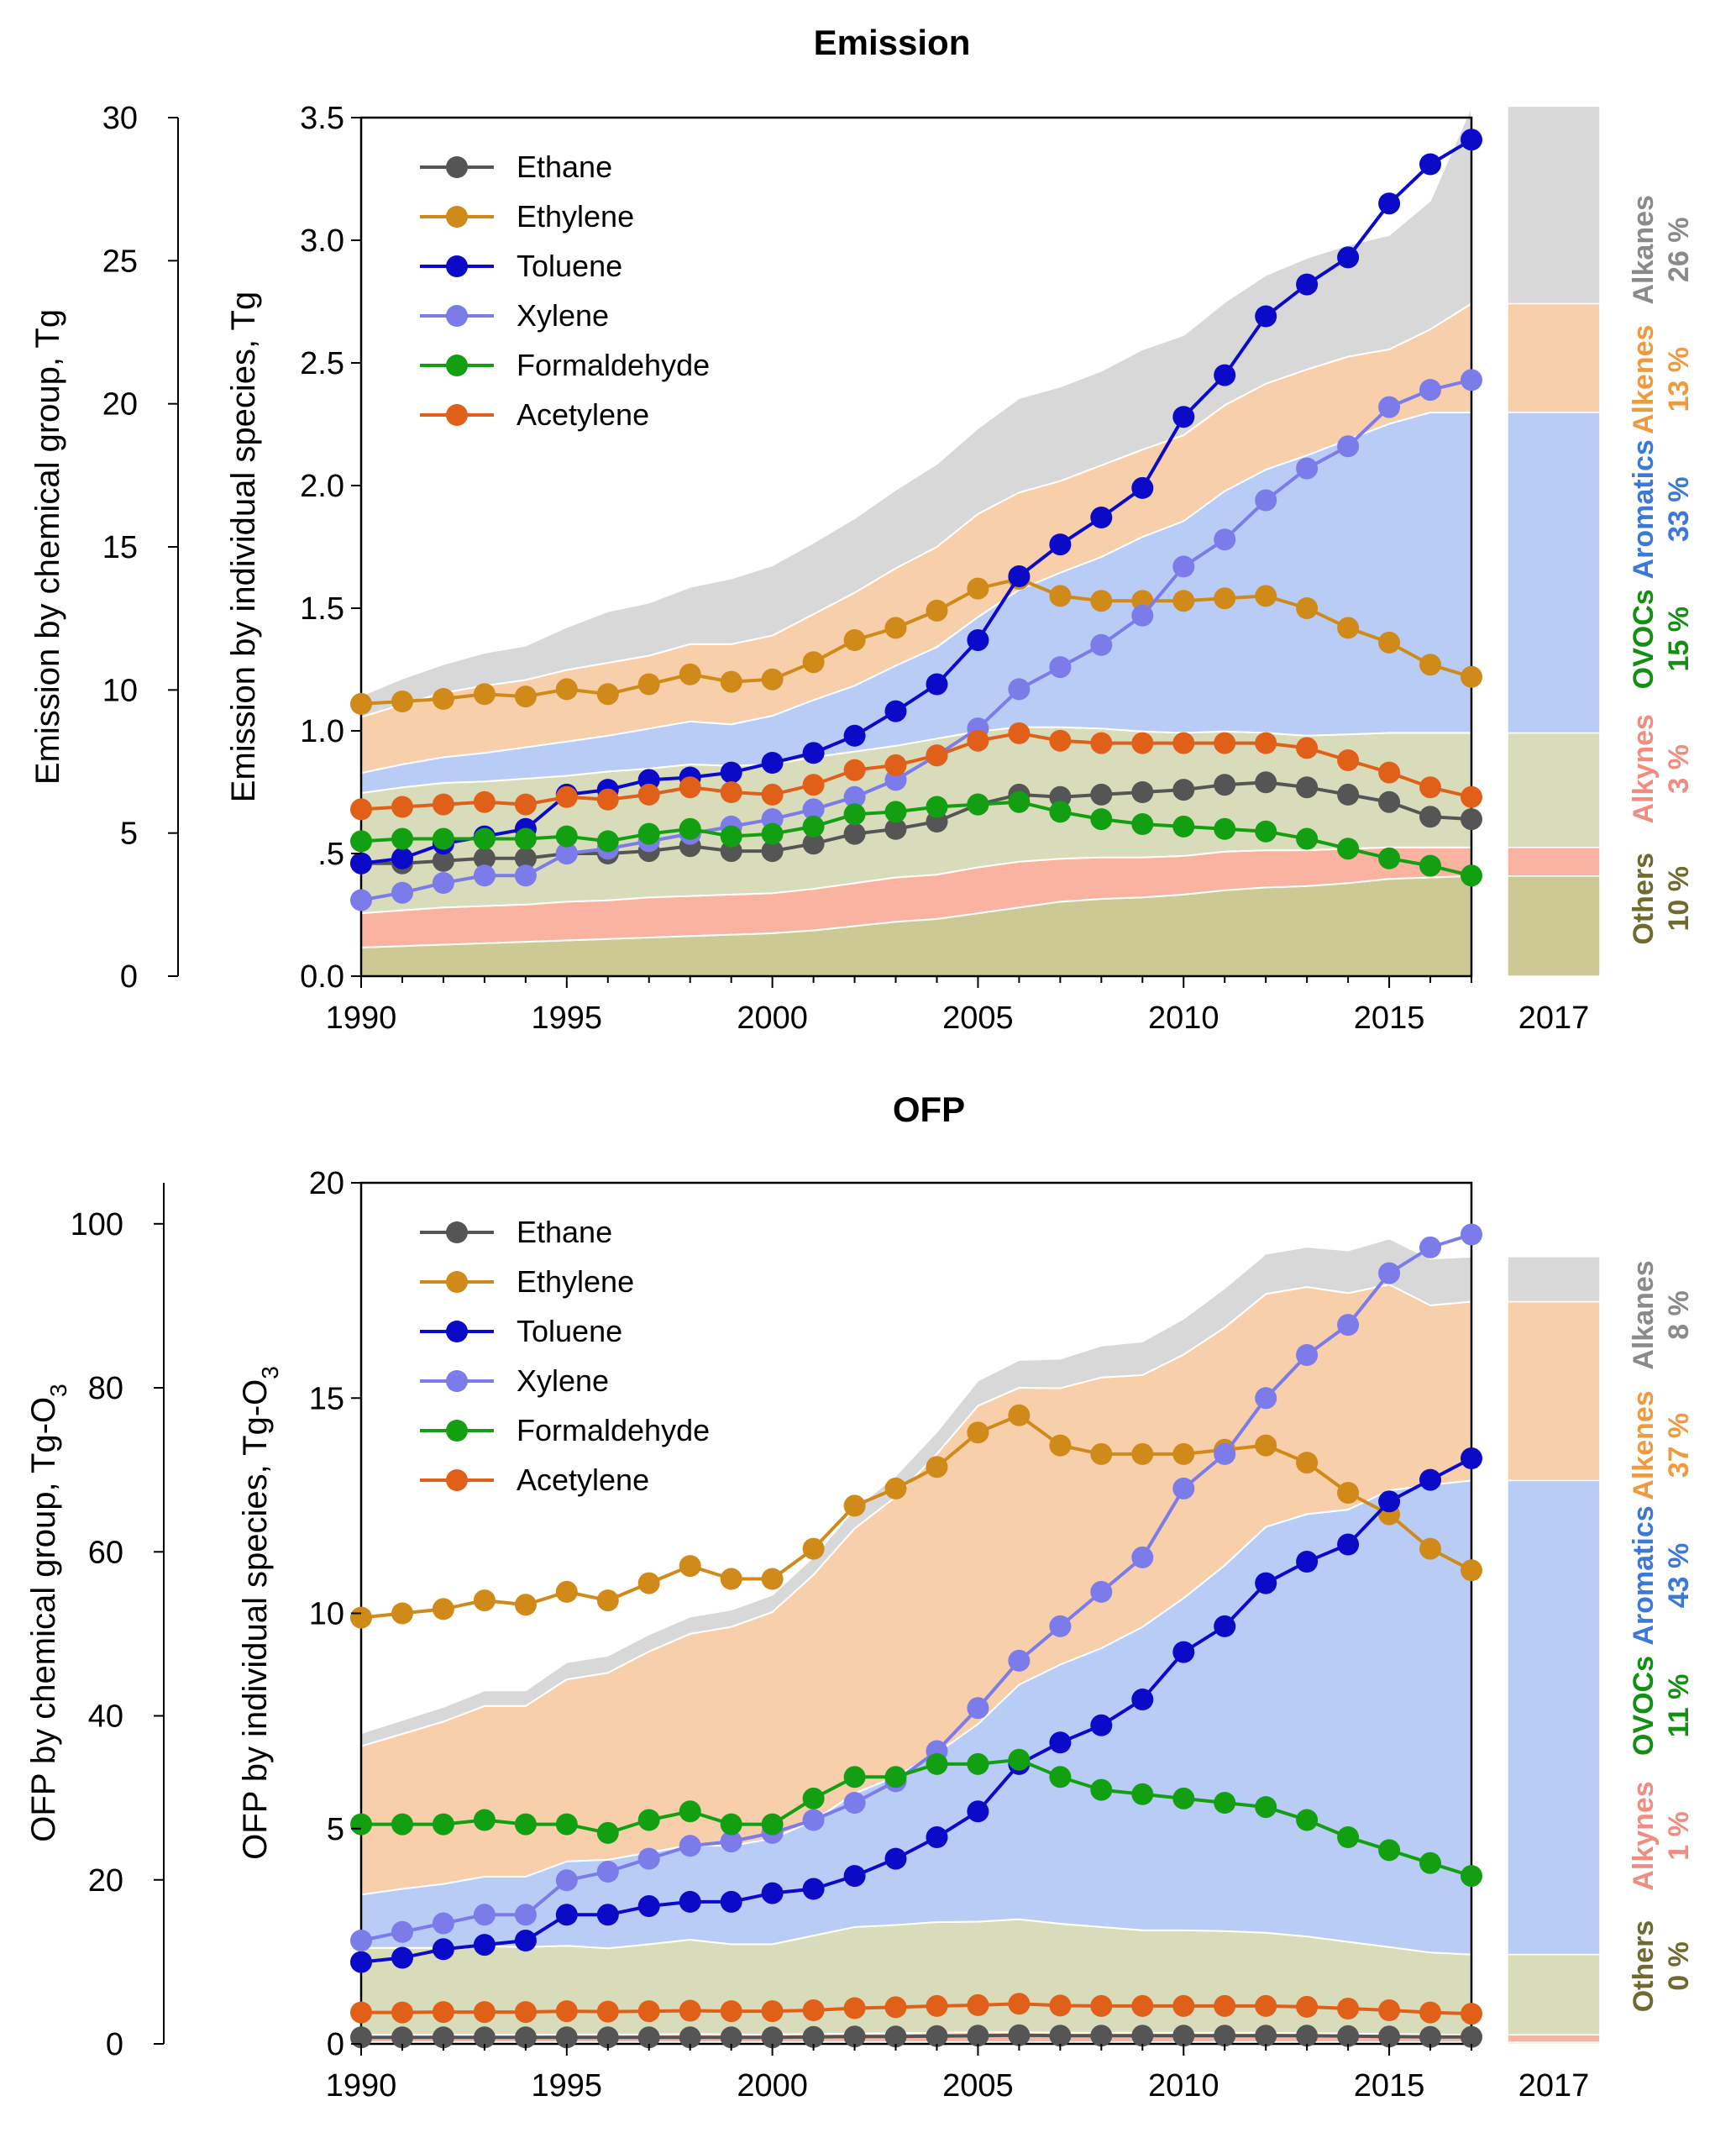 This screenshot has height=2143, width=1736. I want to click on emission-line-formaldehyde, so click(916, 839).